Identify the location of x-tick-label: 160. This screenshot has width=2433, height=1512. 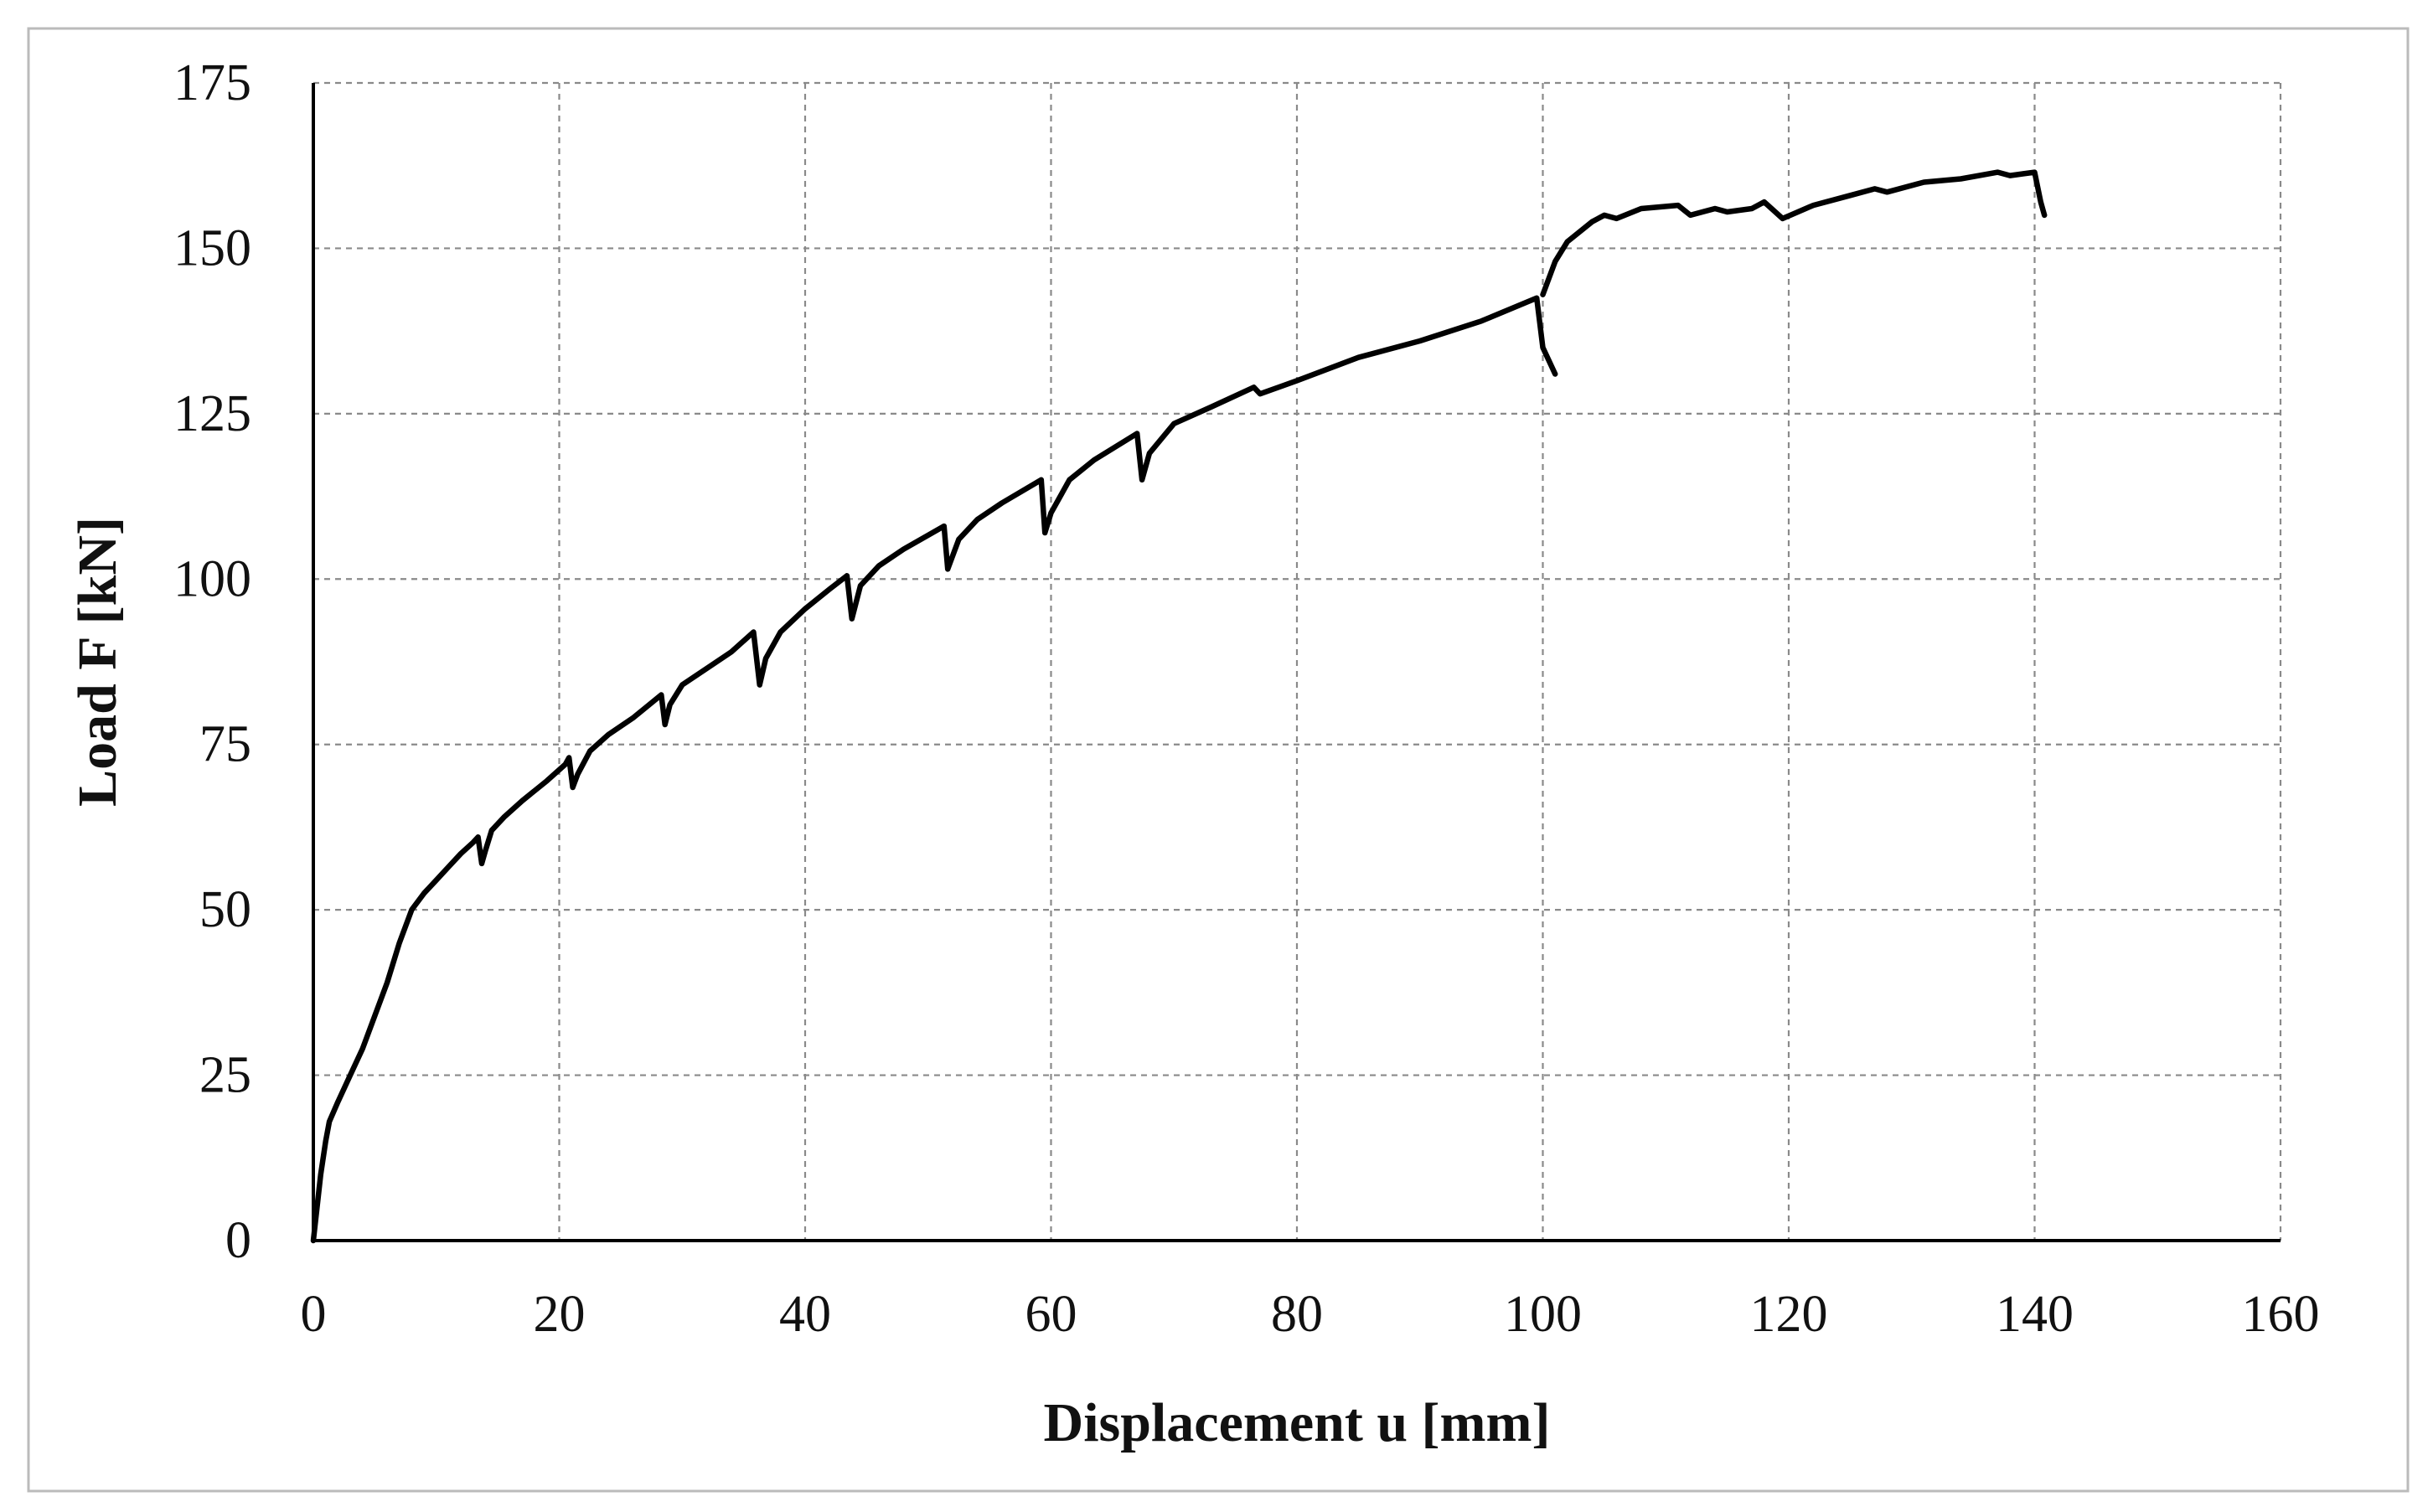
(2281, 1314).